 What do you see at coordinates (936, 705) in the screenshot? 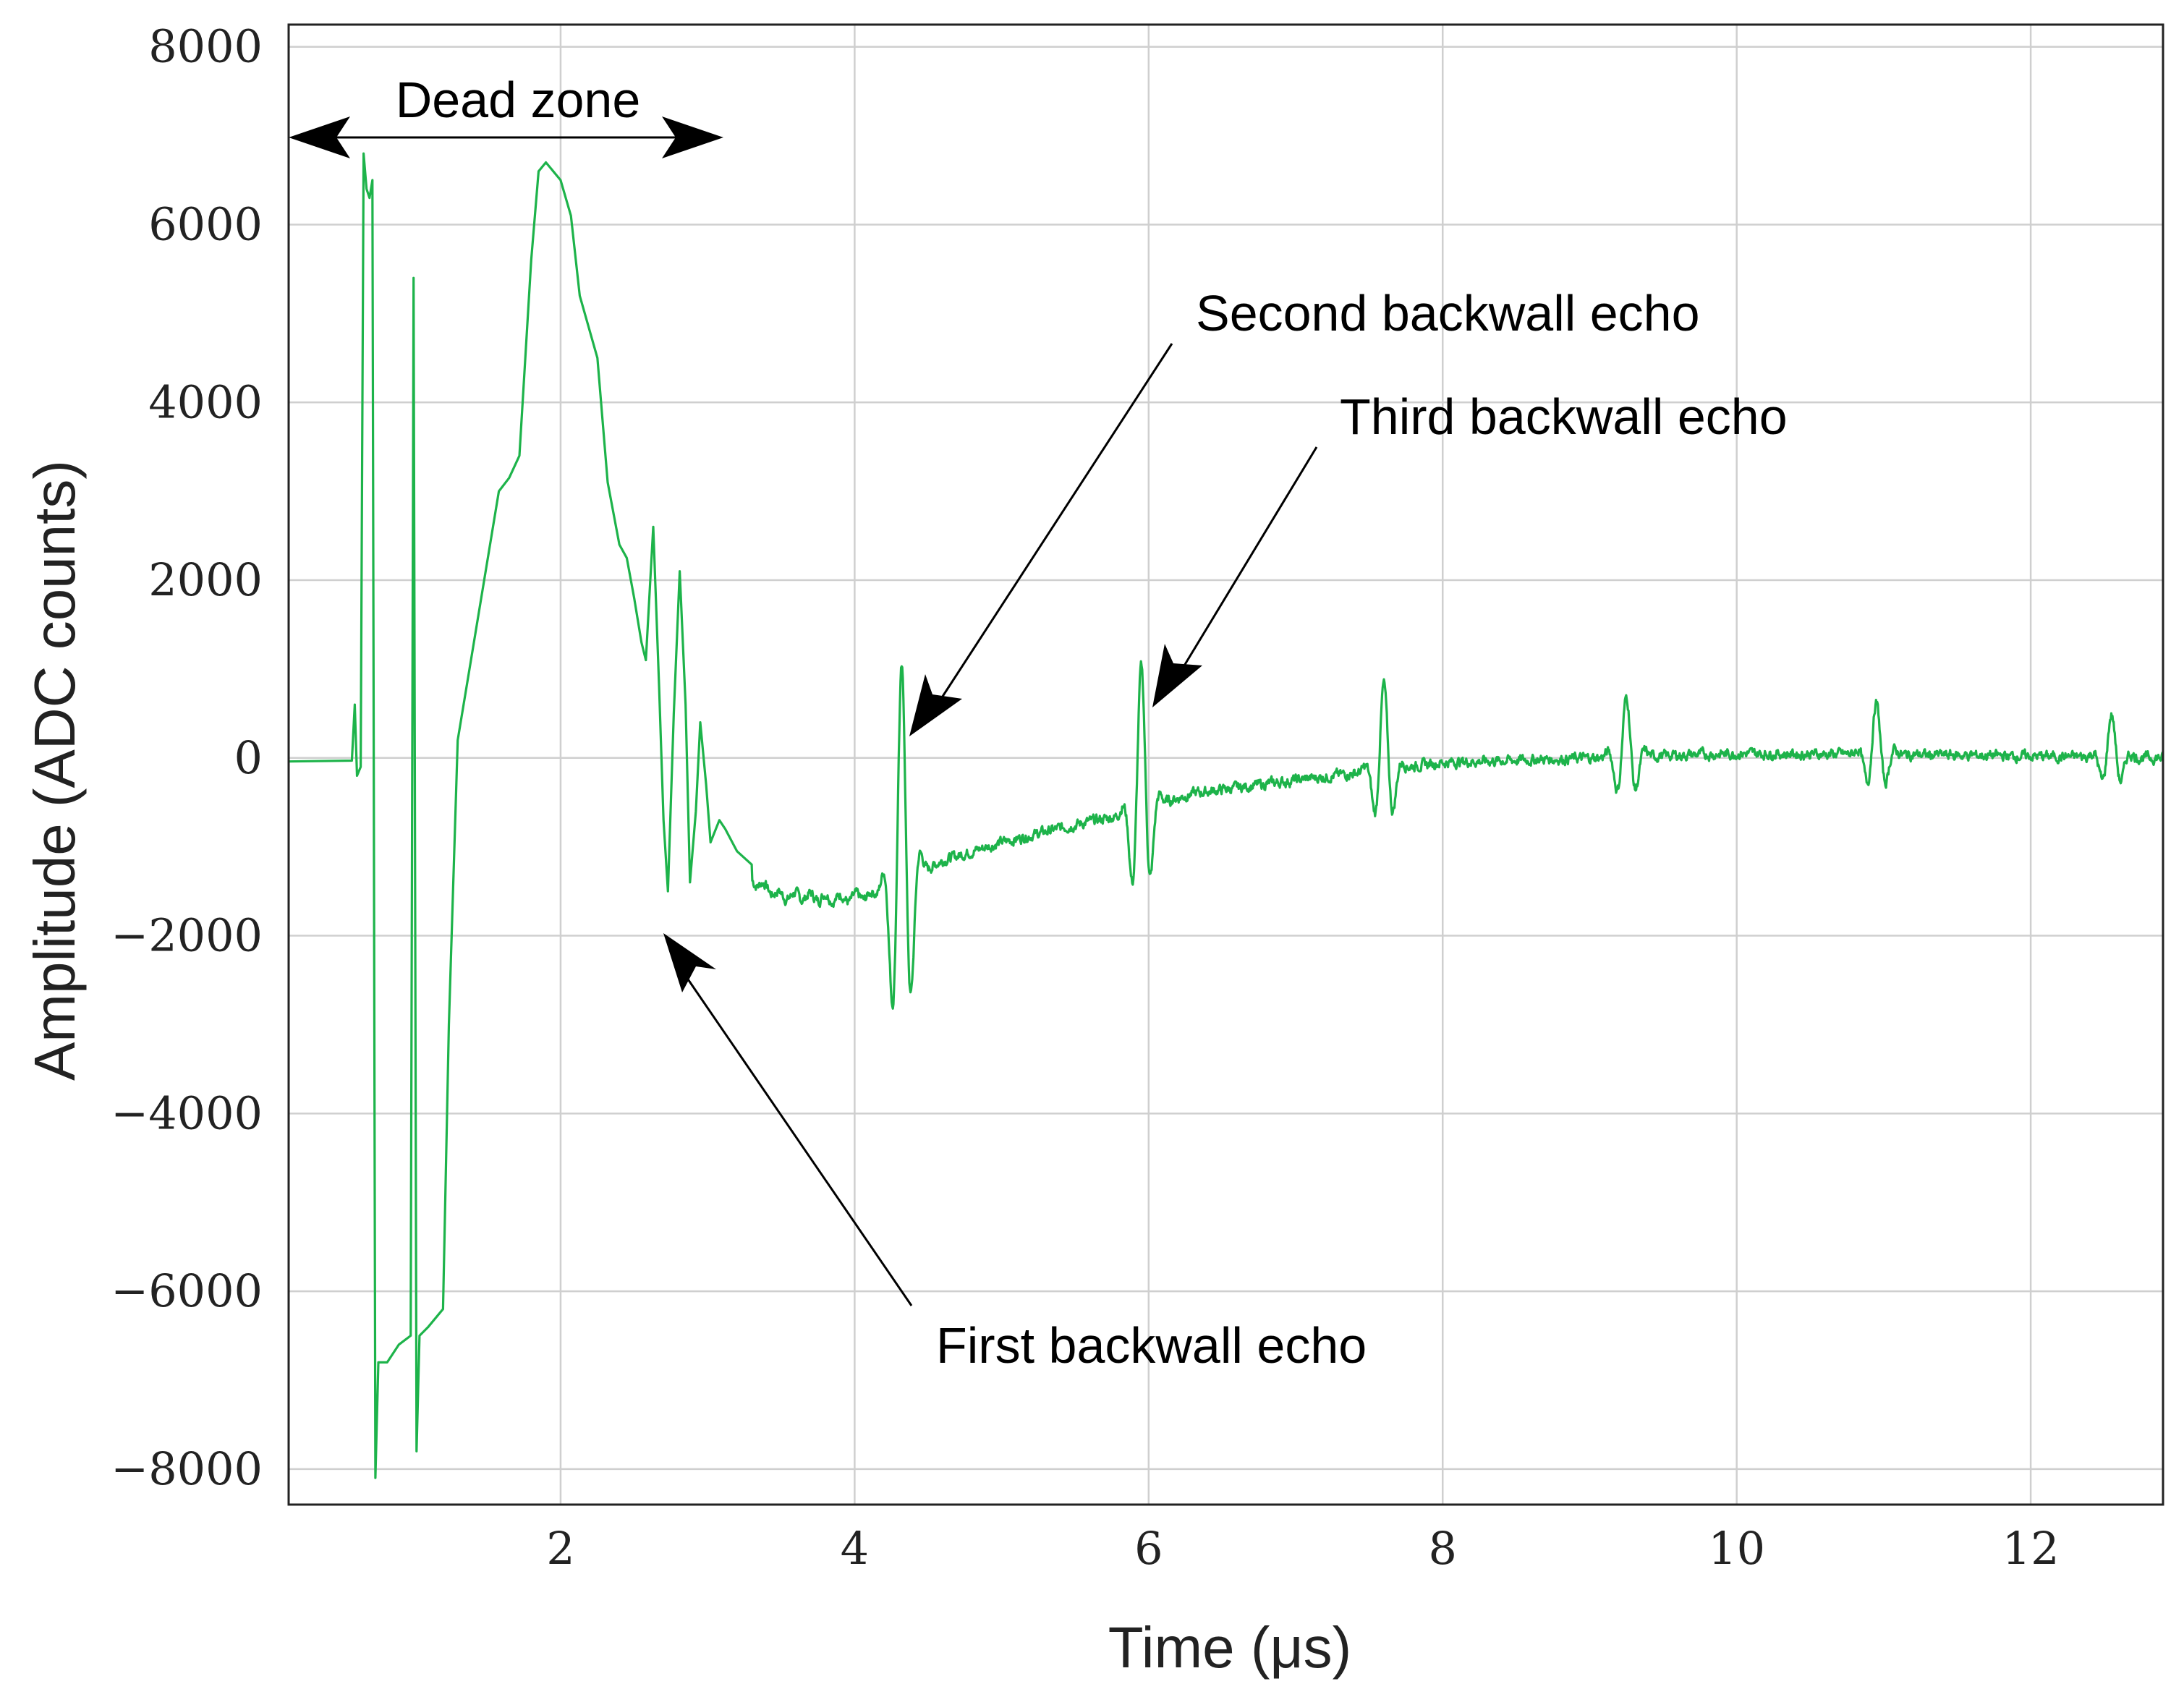
I see `second-echo-arrow-head` at bounding box center [936, 705].